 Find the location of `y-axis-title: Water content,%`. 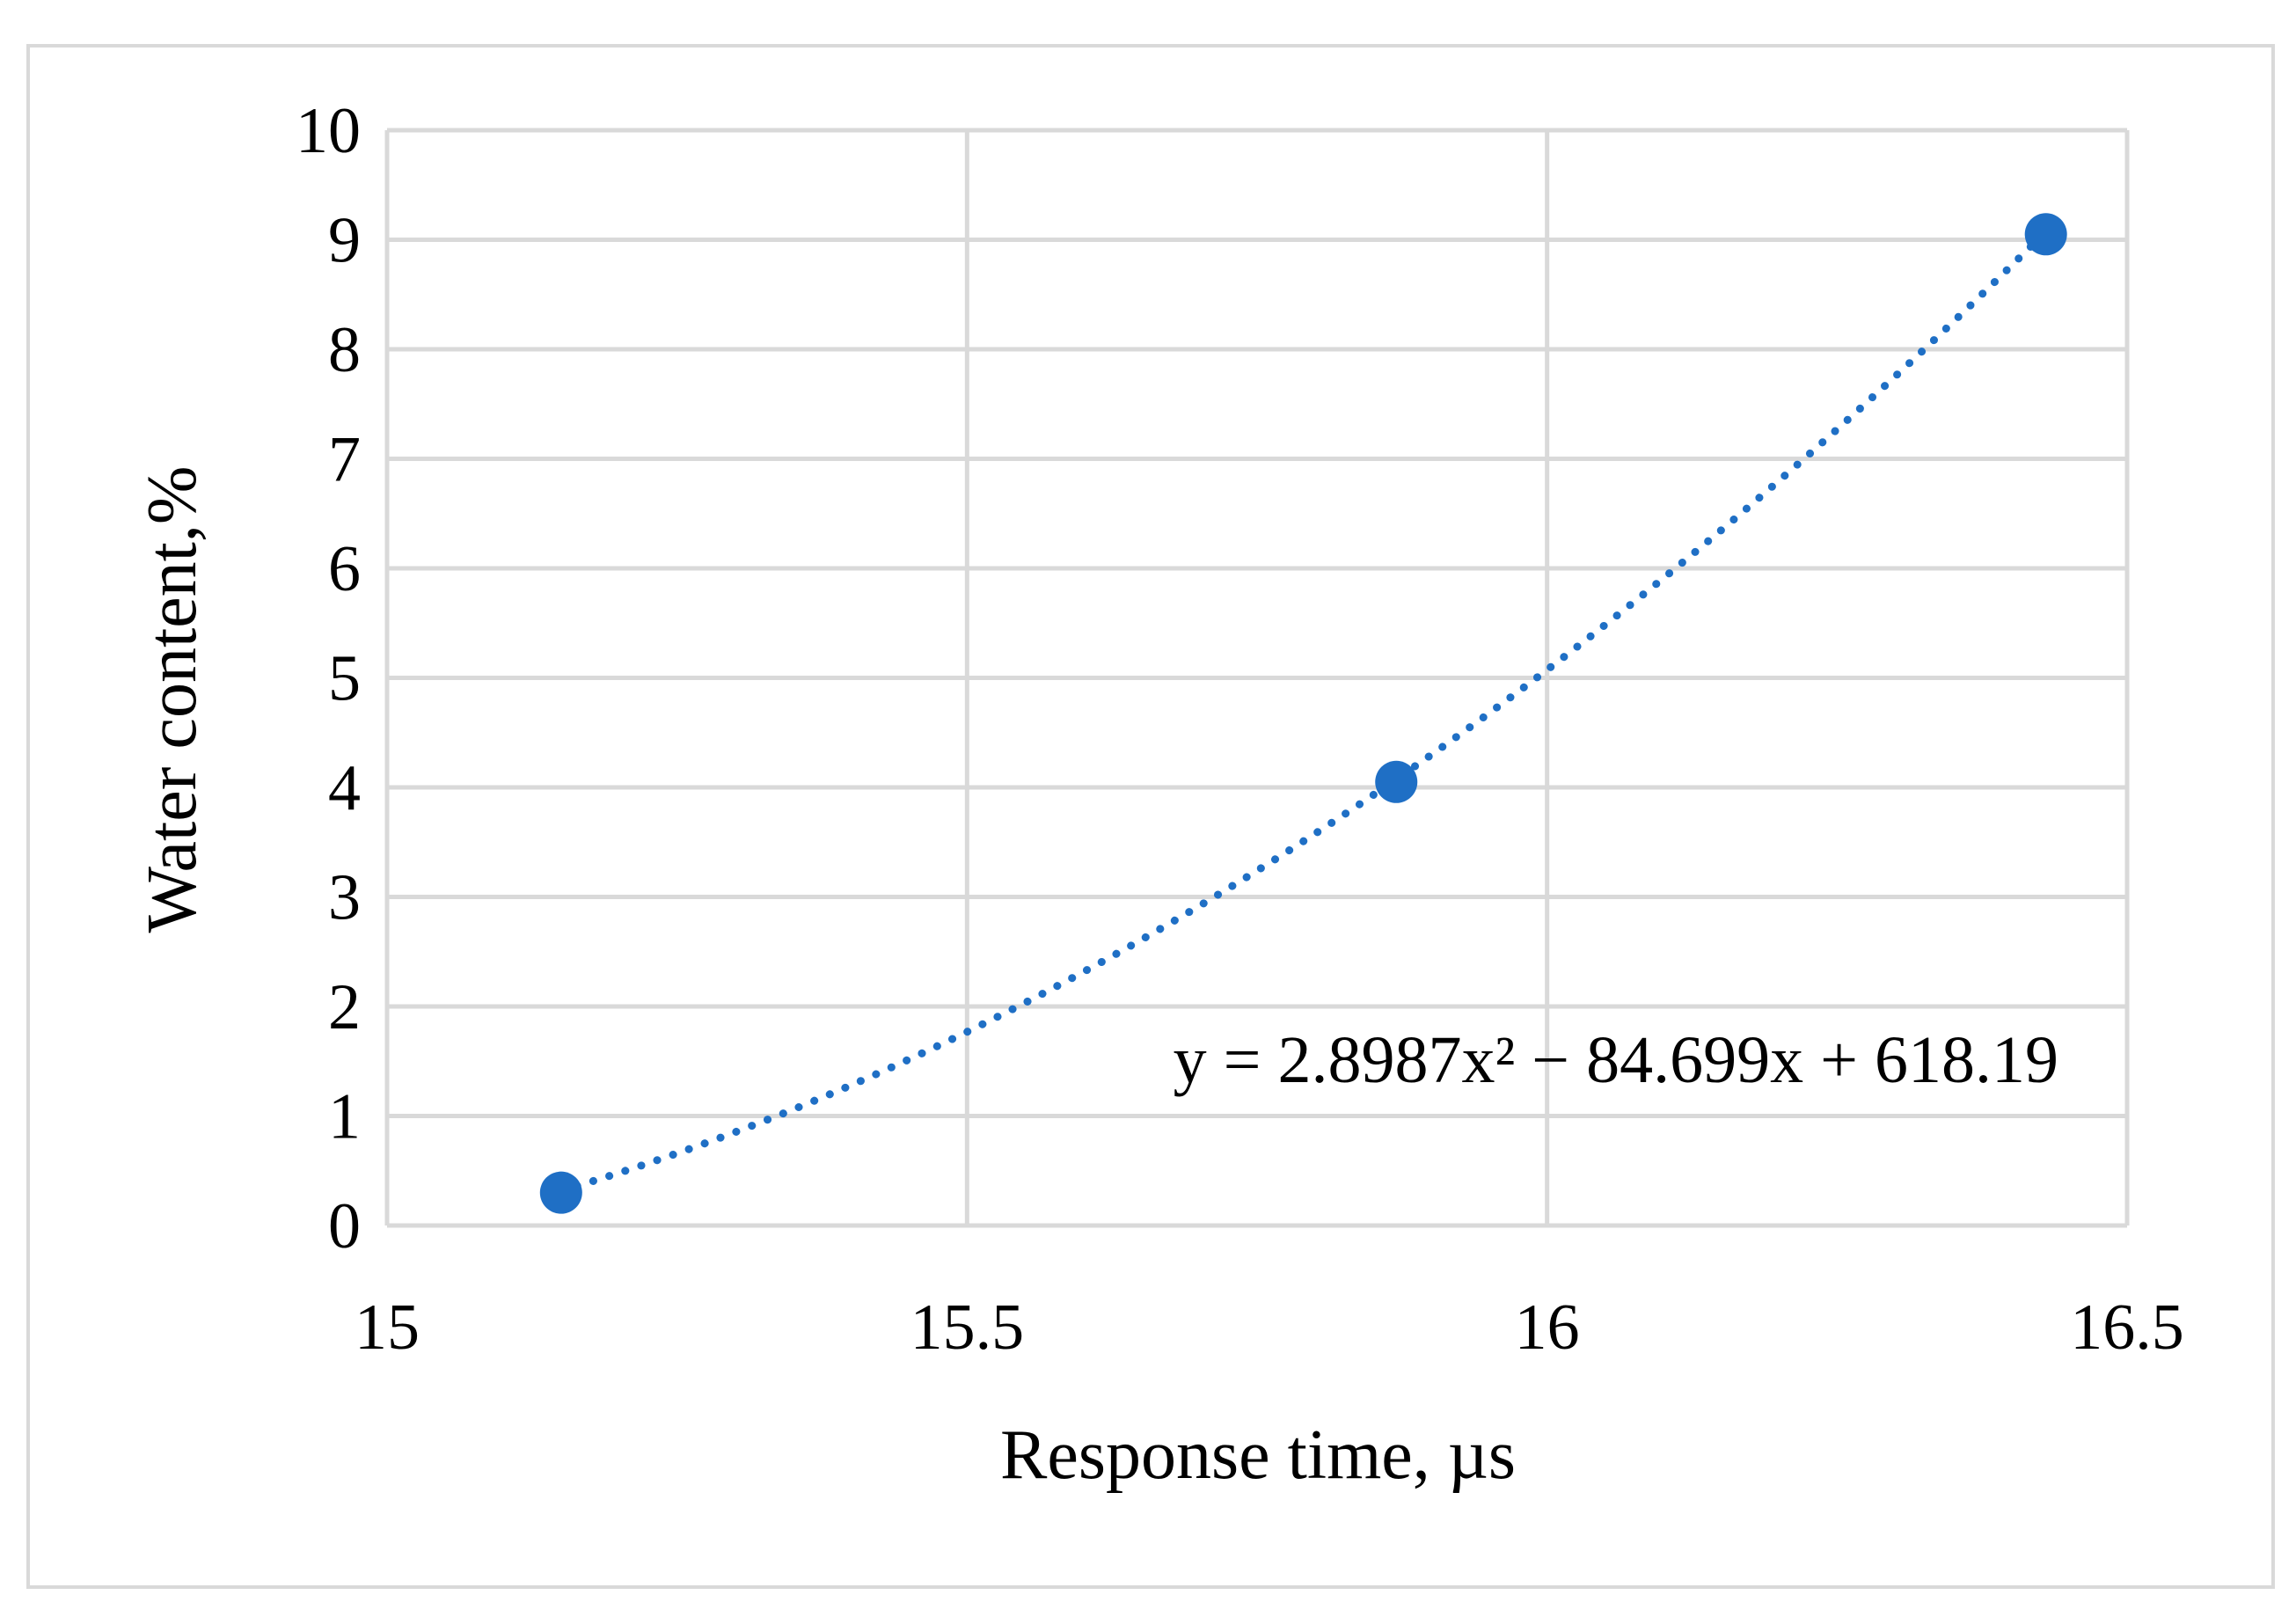

y-axis-title: Water content,% is located at coordinates (172, 699).